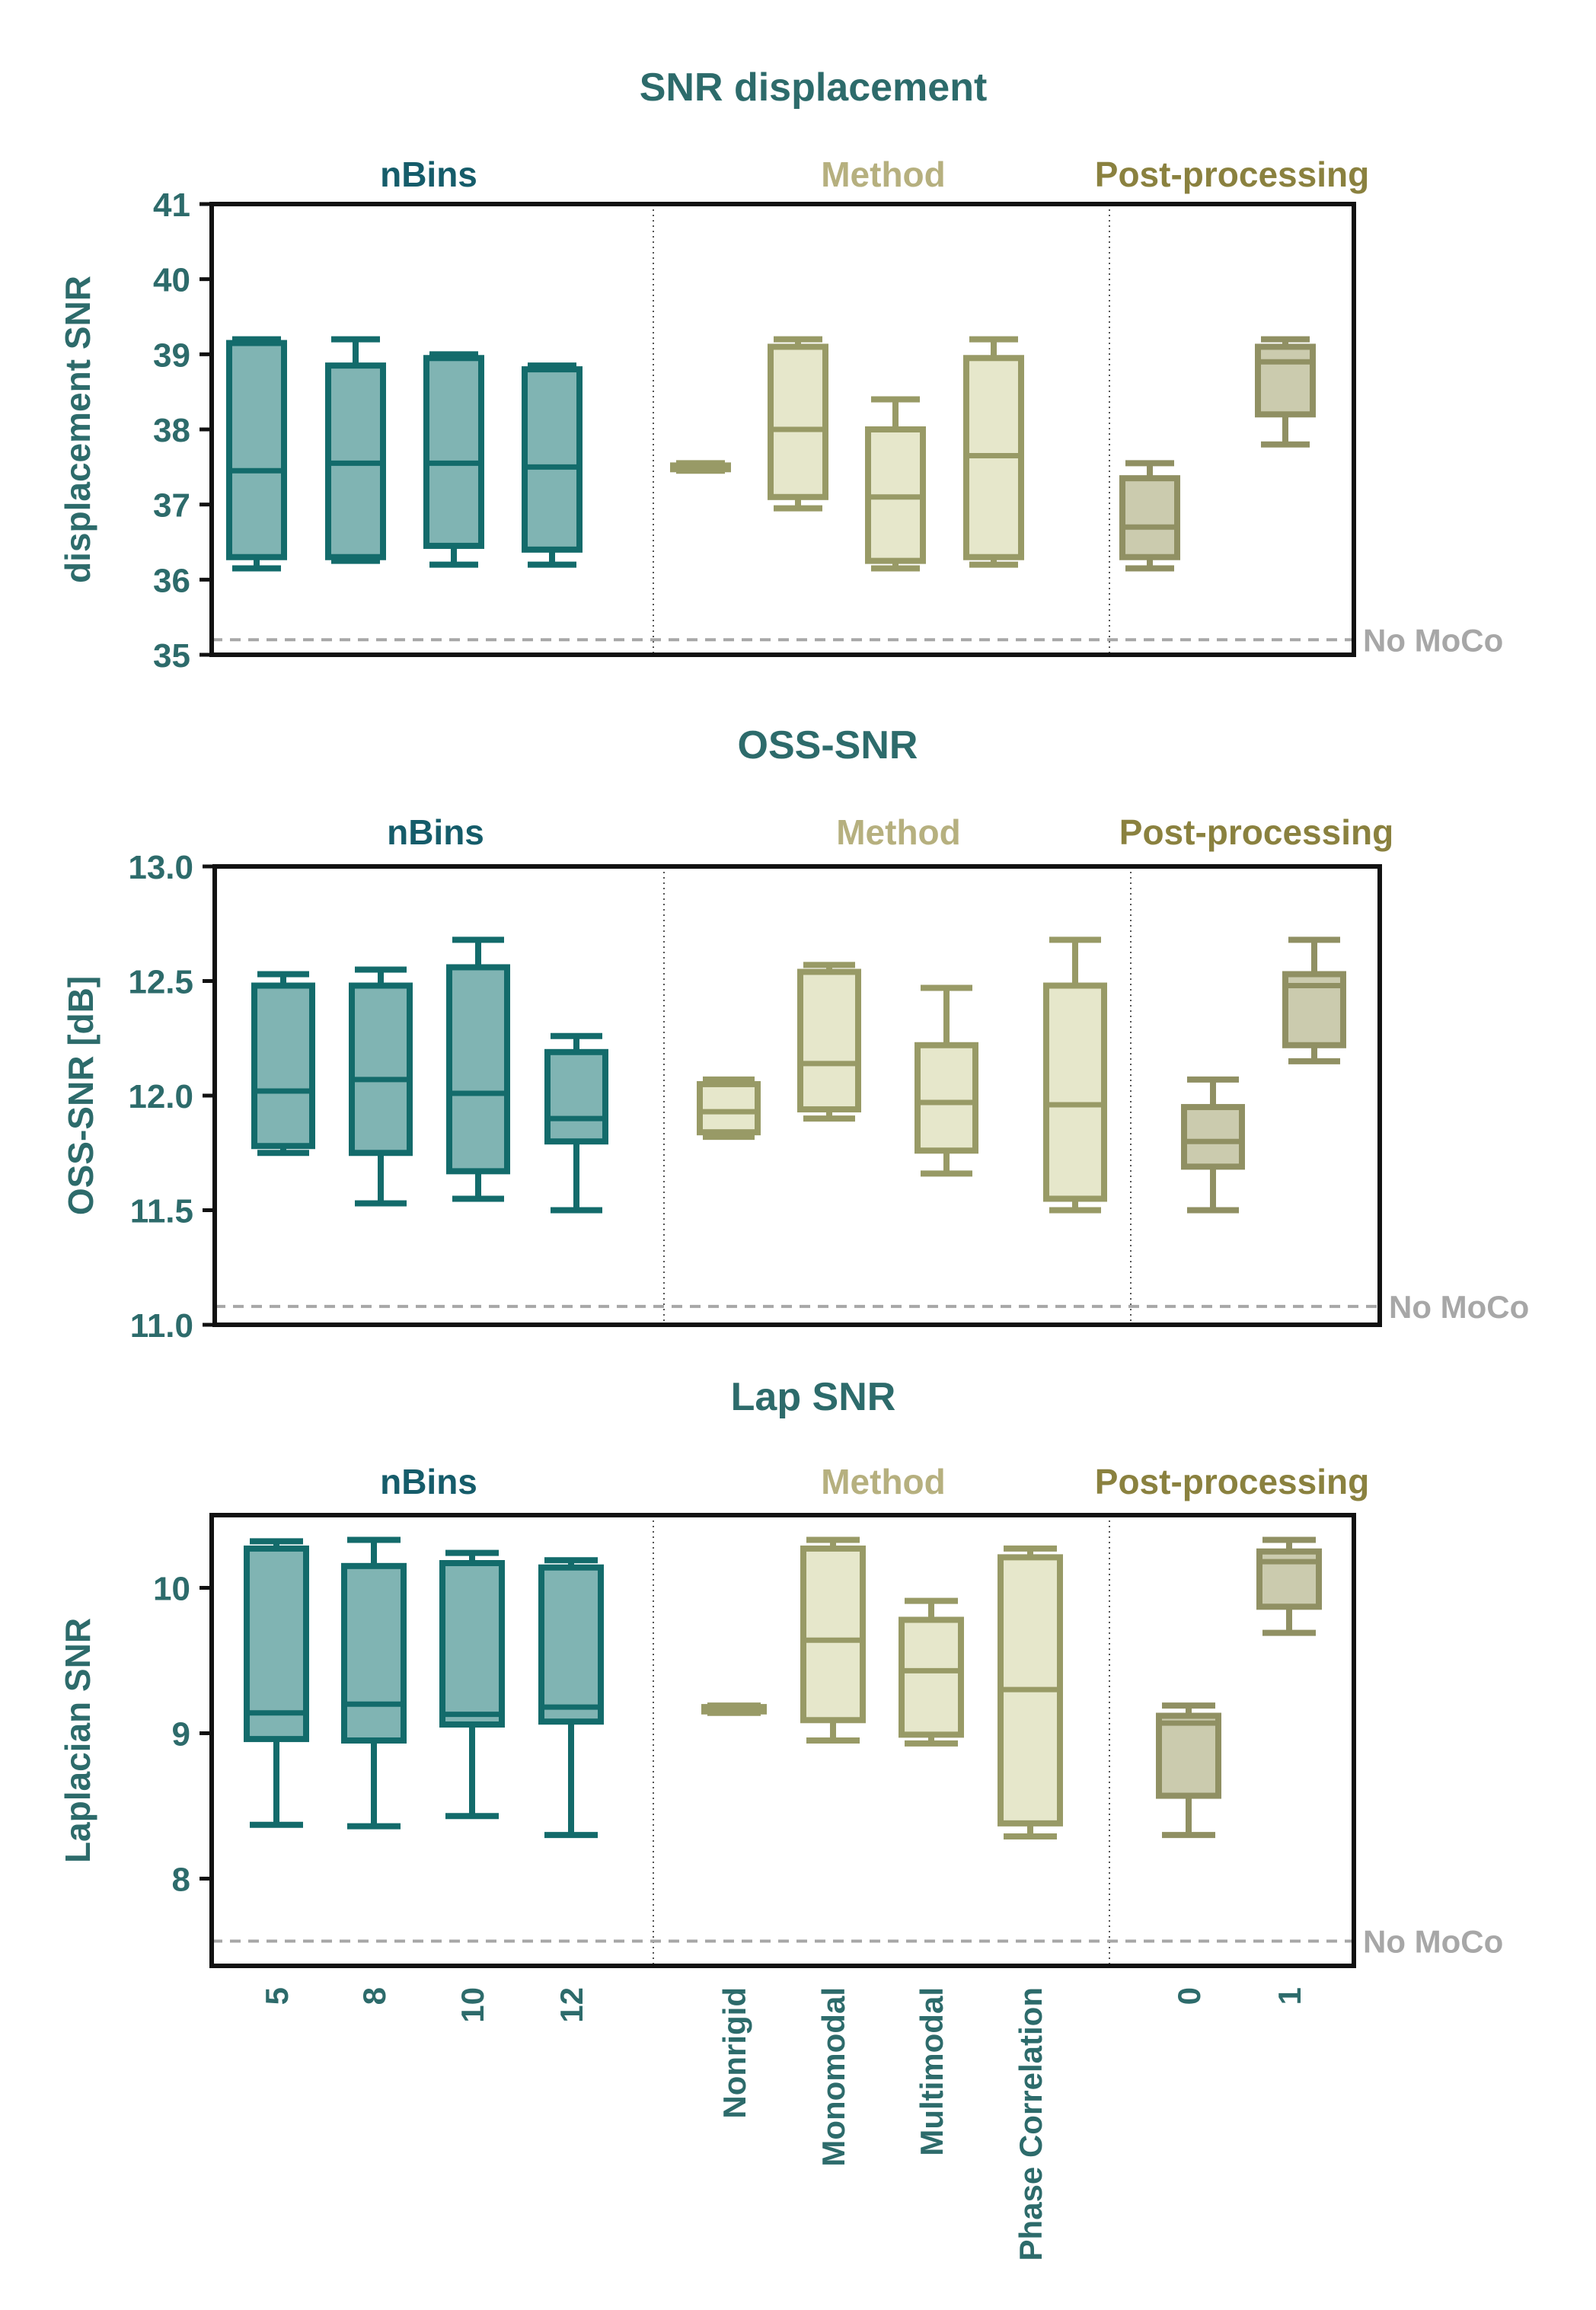 Image resolution: width=1596 pixels, height=2310 pixels. What do you see at coordinates (171, 430) in the screenshot?
I see `y-tick-label: 38` at bounding box center [171, 430].